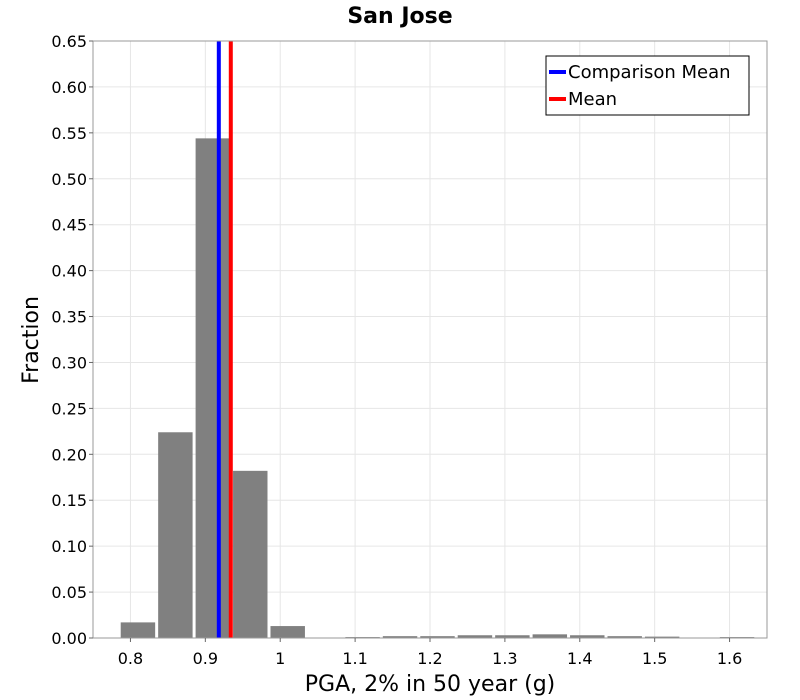 This screenshot has width=800, height=700. Describe the element at coordinates (69, 41) in the screenshot. I see `y-tick-label: 0.65` at that location.